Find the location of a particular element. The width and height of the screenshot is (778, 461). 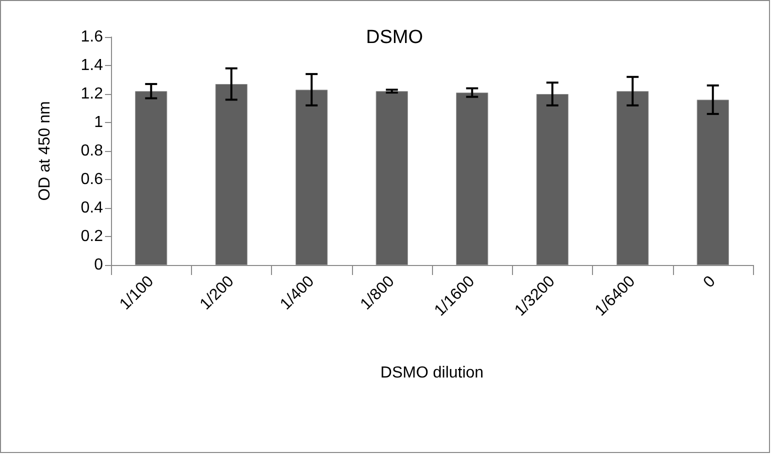

chart-title: DSMO is located at coordinates (394, 37).